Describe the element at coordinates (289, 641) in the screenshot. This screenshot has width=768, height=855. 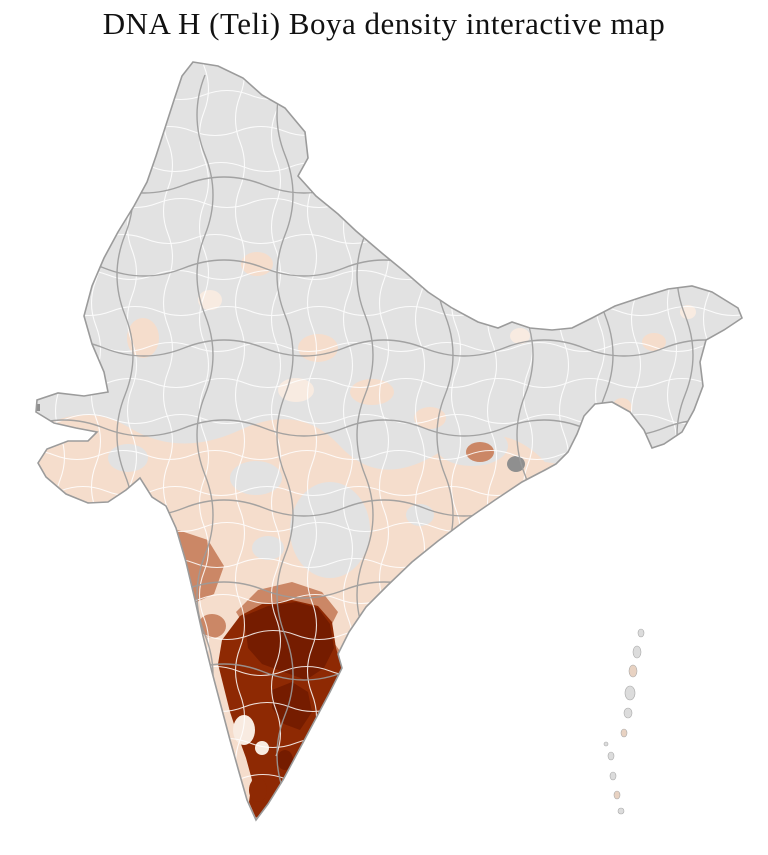
I see `region-core-boya-belt` at that location.